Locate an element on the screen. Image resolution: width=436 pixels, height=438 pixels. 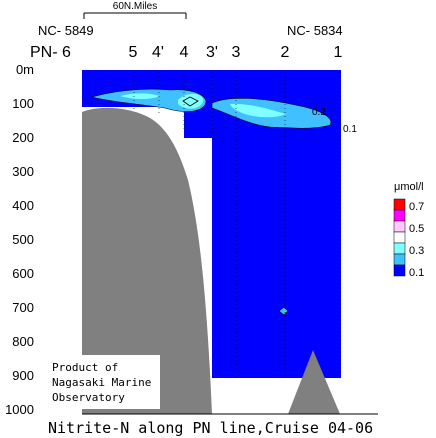
y-tick-label-400: 400 is located at coordinates (23, 205).